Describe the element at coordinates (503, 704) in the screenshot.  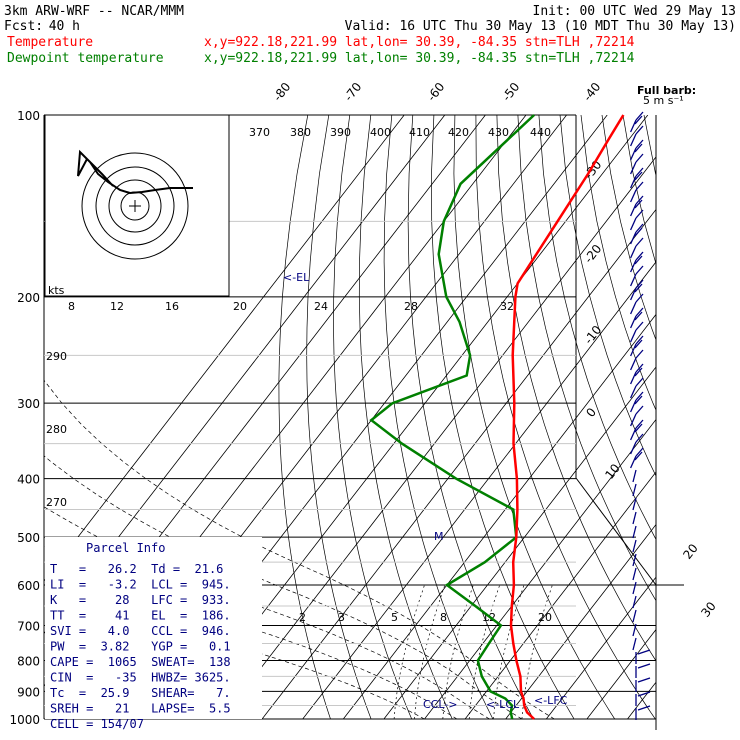
I see `lcl-marker: <-LCL` at that location.